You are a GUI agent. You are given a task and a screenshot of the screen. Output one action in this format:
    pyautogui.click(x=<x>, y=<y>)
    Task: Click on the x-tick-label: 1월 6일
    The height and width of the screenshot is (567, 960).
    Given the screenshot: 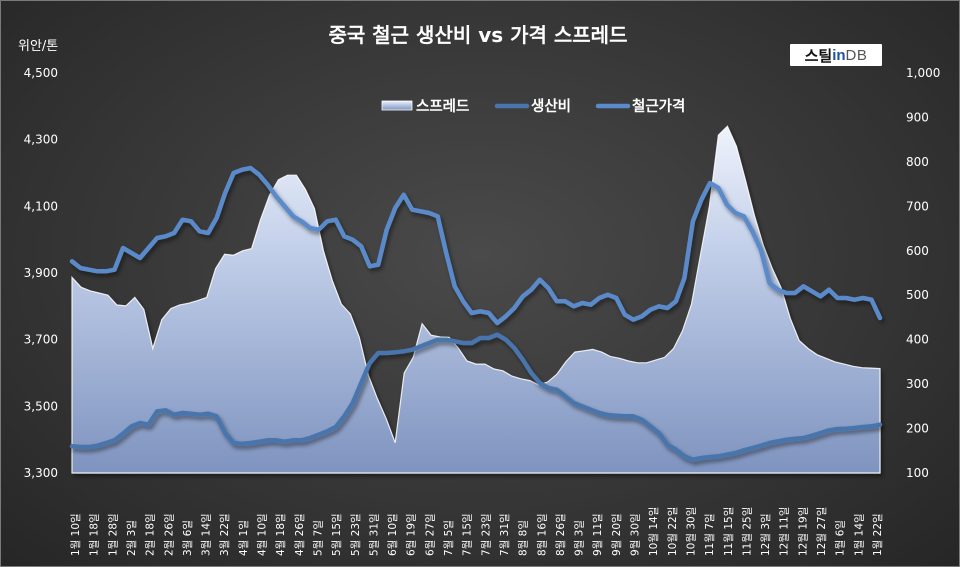 What is the action you would take?
    pyautogui.click(x=840, y=538)
    